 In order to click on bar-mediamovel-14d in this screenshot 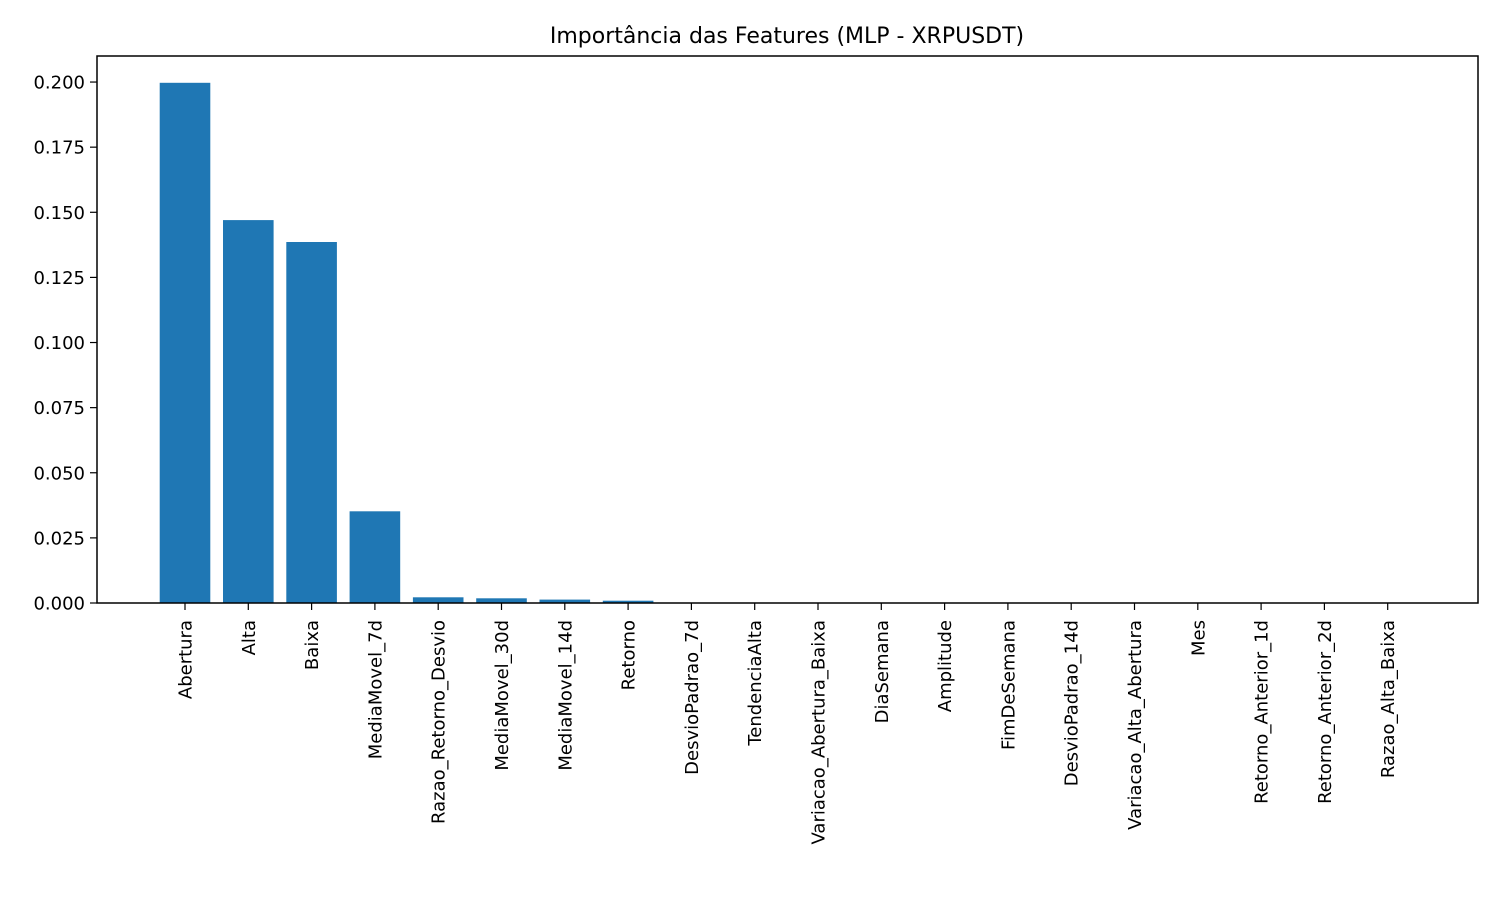, I will do `click(565, 601)`.